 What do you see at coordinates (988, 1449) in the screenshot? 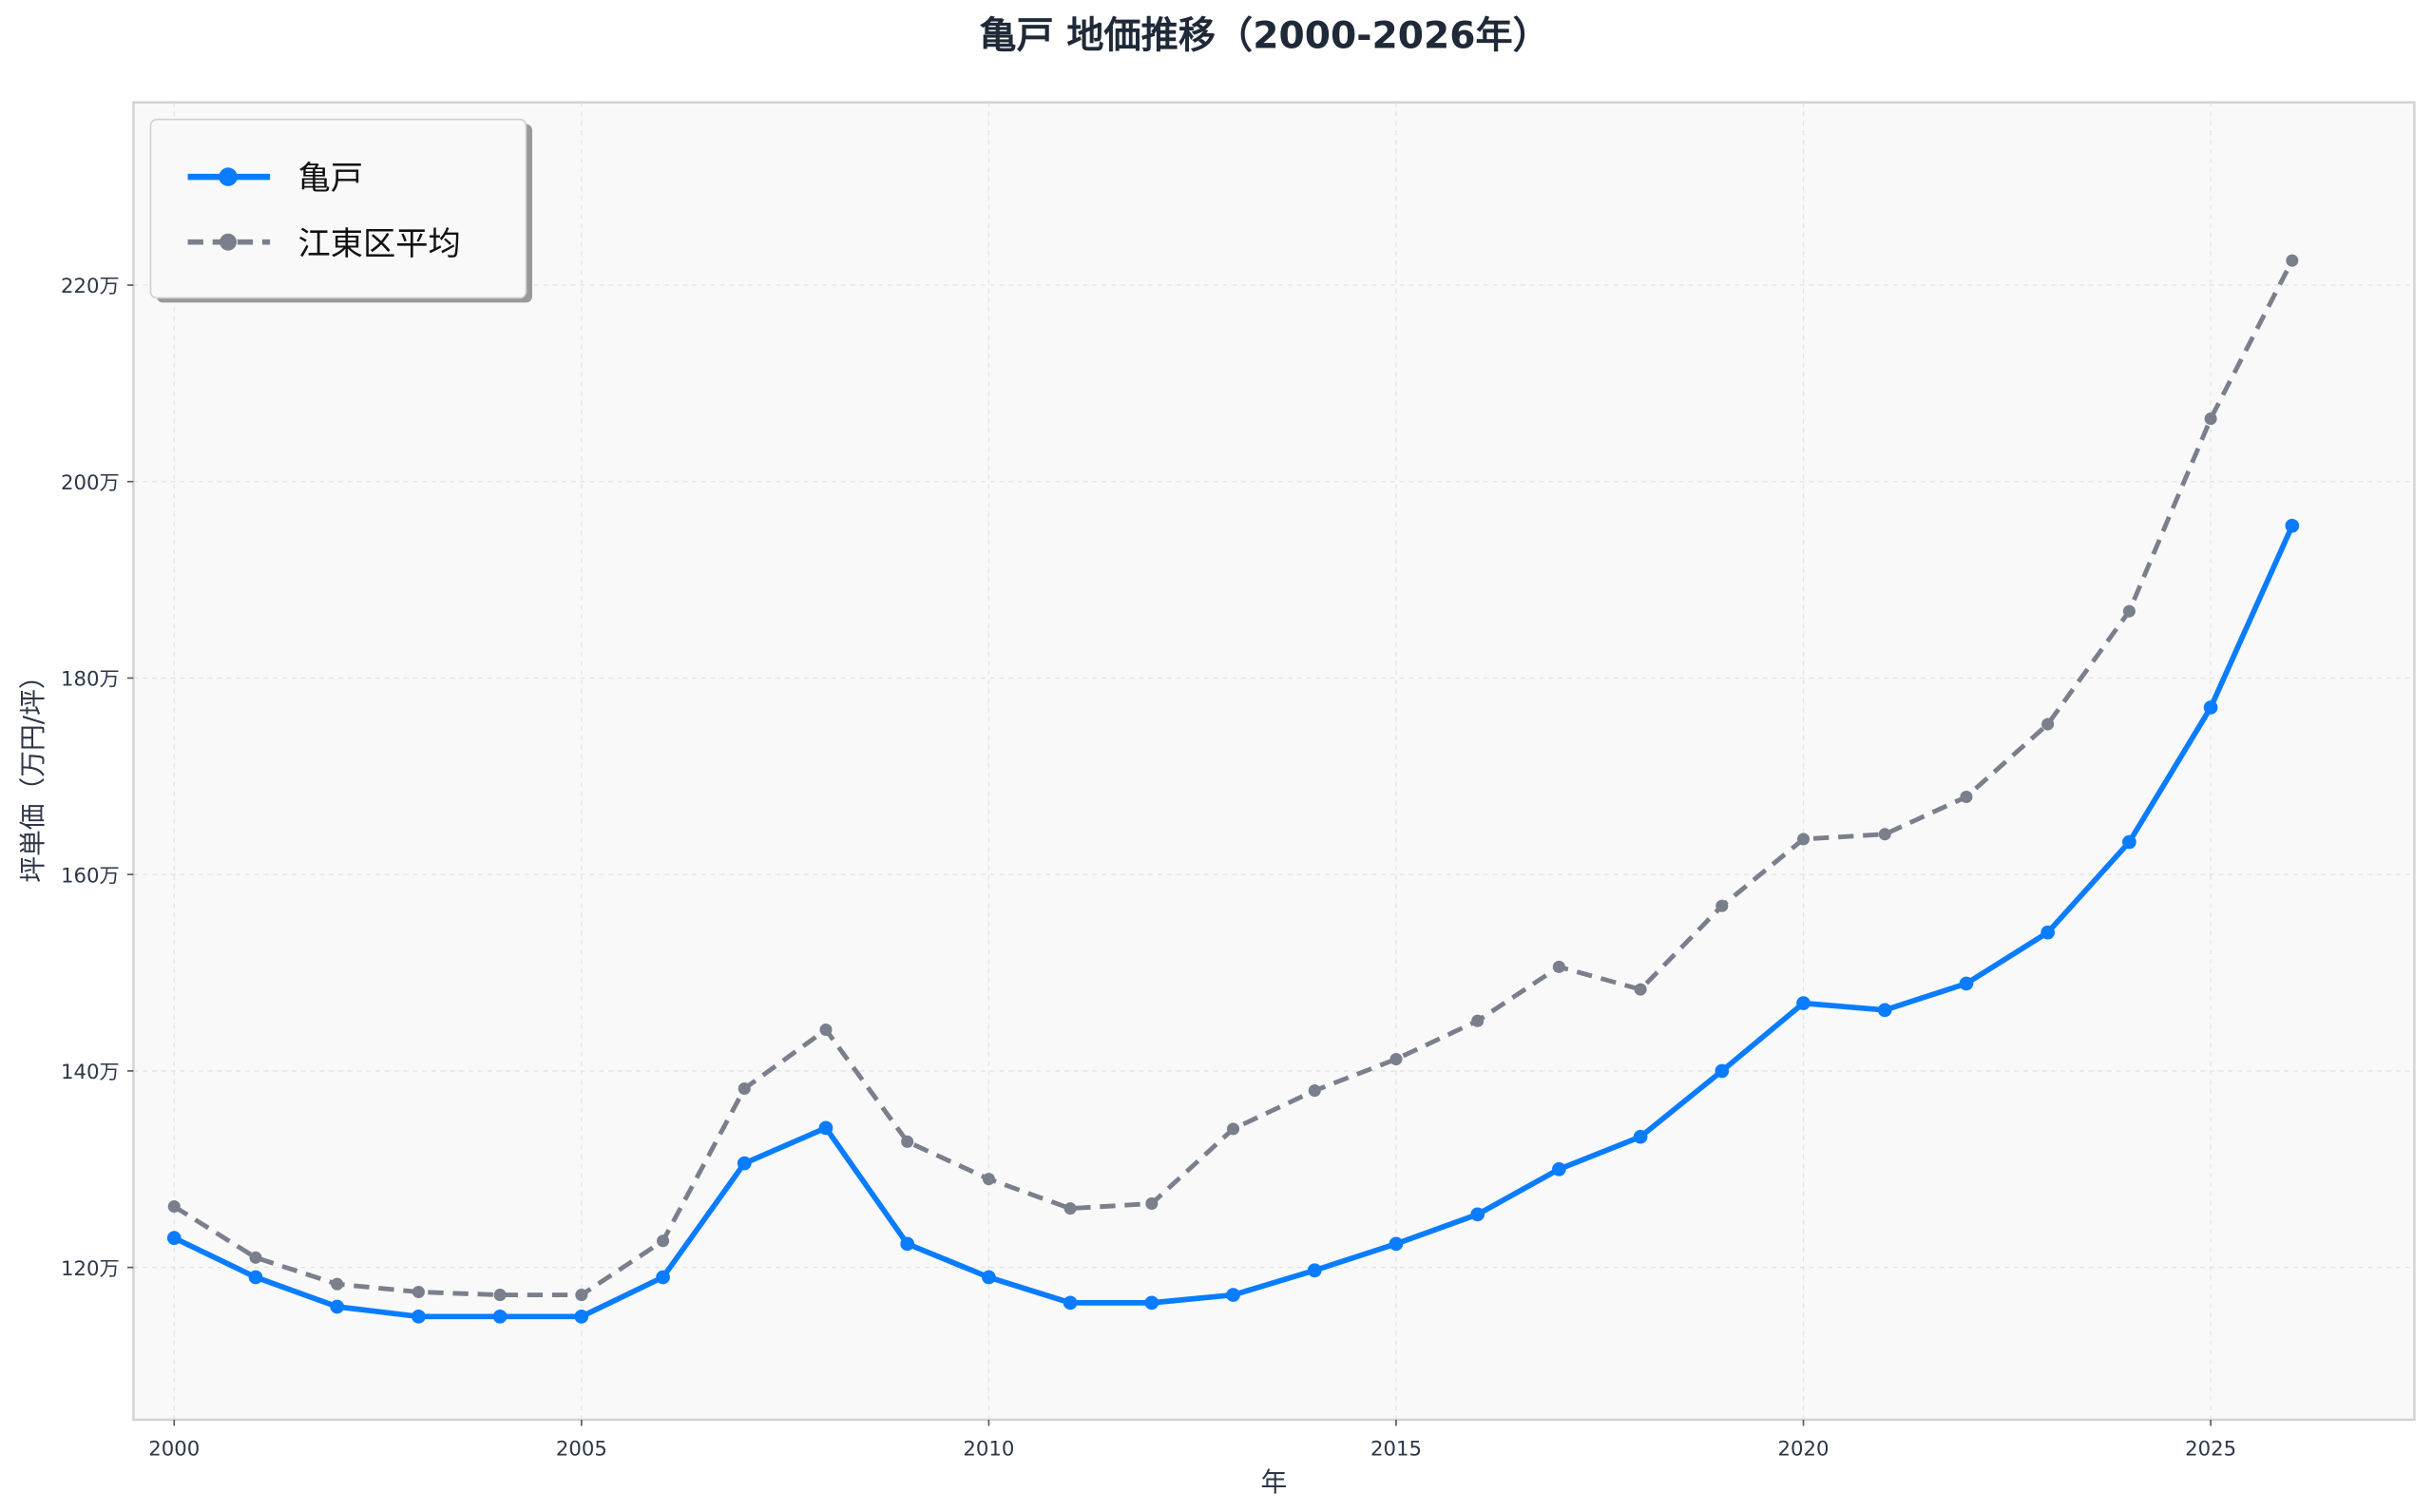
I see `x-tick-label: 2010` at bounding box center [988, 1449].